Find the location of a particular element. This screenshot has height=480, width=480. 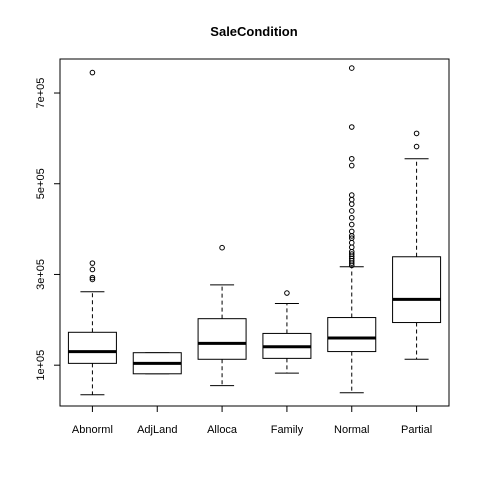

x-axis: Abnorml AdjLand Alloca Family Normal Partial is located at coordinates (252, 420).